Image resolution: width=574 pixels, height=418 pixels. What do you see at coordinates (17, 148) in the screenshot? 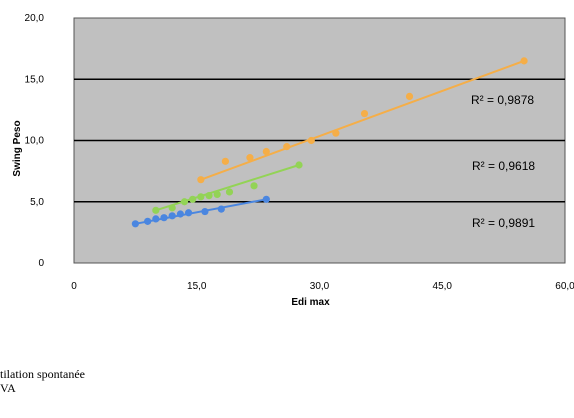
I see `y-axis-title: Swing Peso` at bounding box center [17, 148].